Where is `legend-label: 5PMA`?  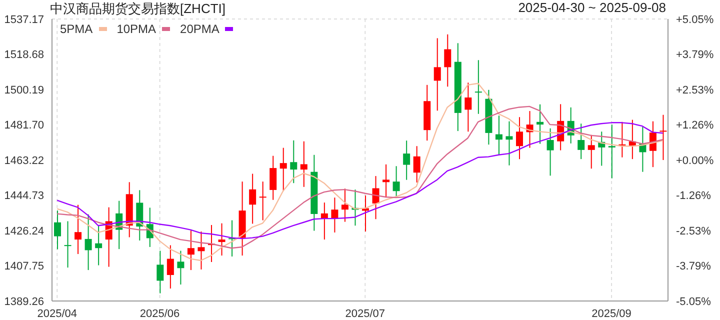 legend-label: 5PMA is located at coordinates (76, 29).